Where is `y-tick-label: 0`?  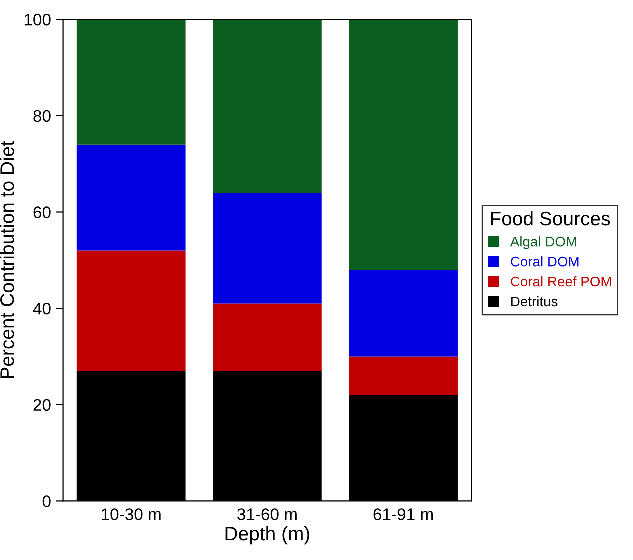 y-tick-label: 0 is located at coordinates (46, 502).